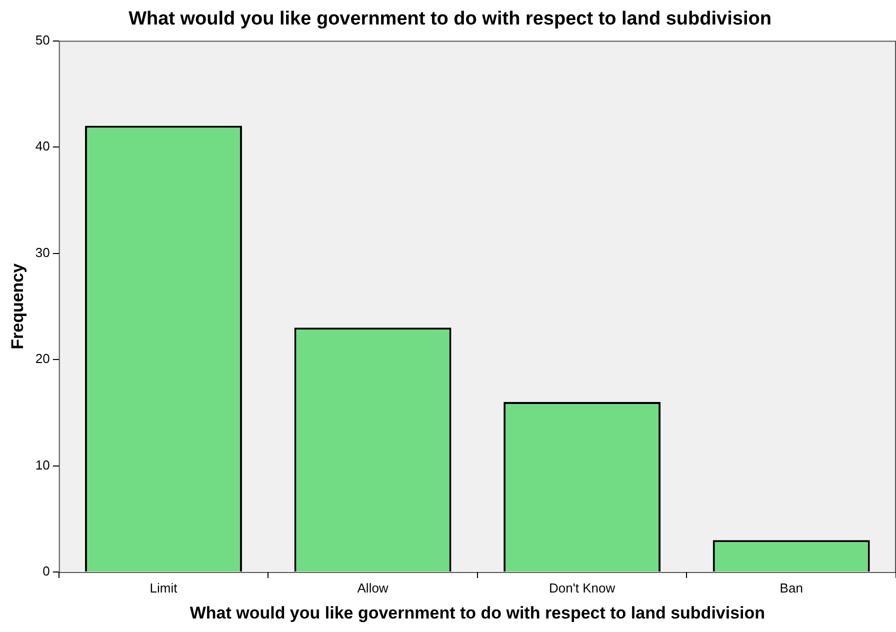  Describe the element at coordinates (164, 588) in the screenshot. I see `x-tick-label: Limit` at that location.